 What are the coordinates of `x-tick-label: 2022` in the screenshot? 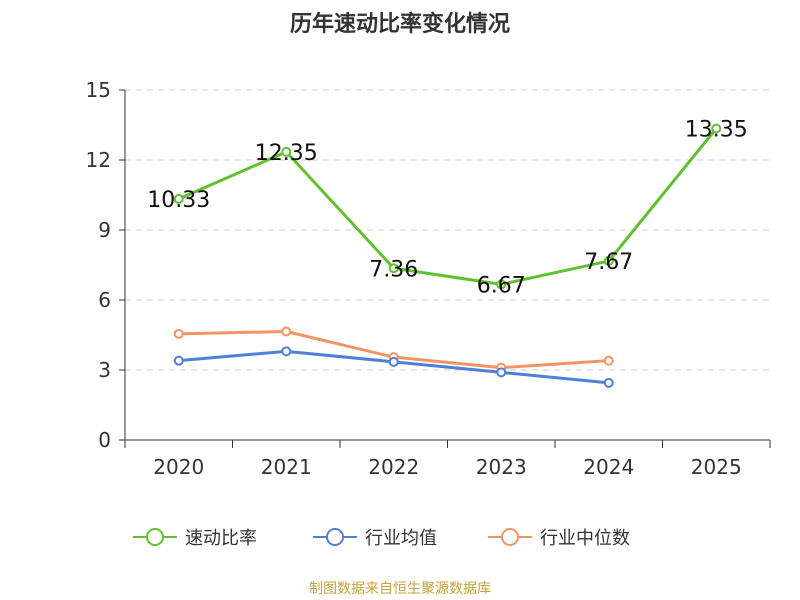 It's located at (393, 467).